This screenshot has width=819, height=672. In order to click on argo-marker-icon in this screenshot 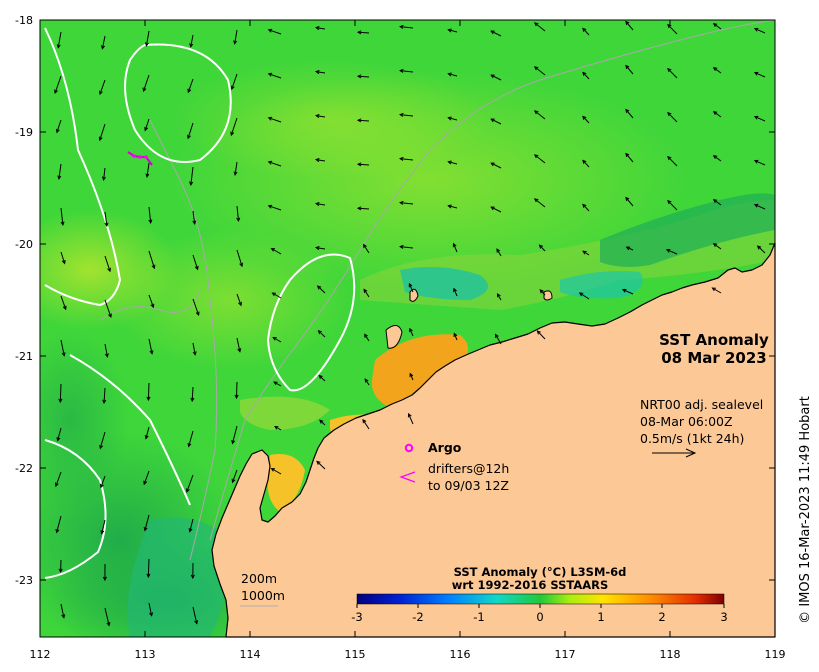, I will do `click(409, 448)`.